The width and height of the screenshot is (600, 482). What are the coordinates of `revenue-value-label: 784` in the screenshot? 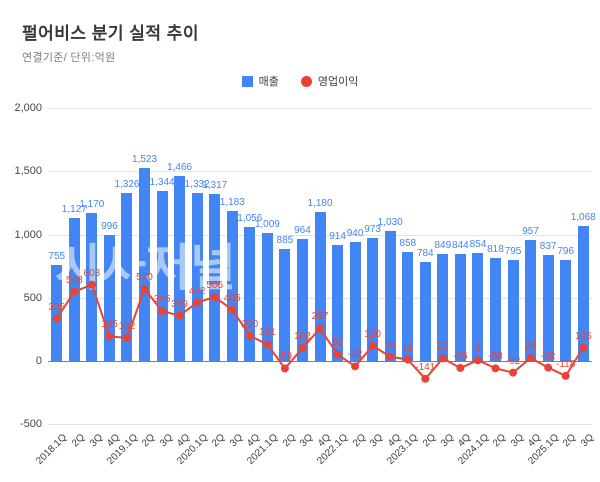 It's located at (425, 253).